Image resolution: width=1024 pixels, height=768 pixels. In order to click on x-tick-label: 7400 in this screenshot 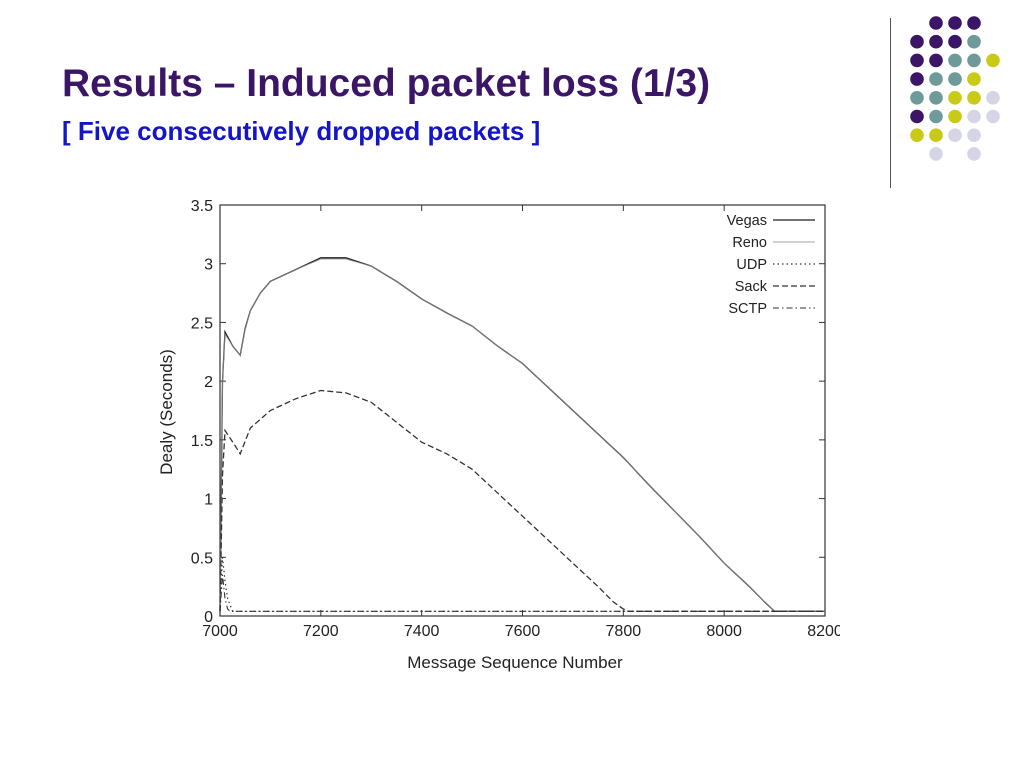, I will do `click(422, 631)`.